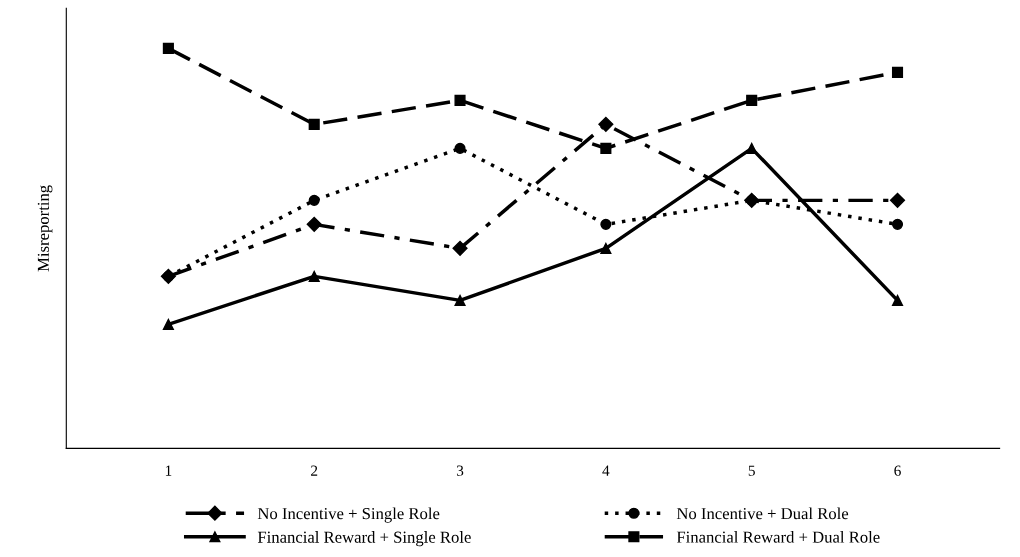 This screenshot has height=557, width=1020. I want to click on legend-label: No Incentive + Dual Role, so click(762, 513).